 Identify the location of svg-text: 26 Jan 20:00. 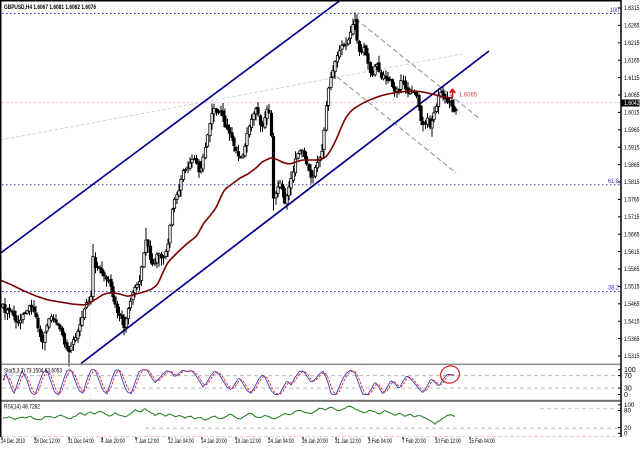
(315, 442).